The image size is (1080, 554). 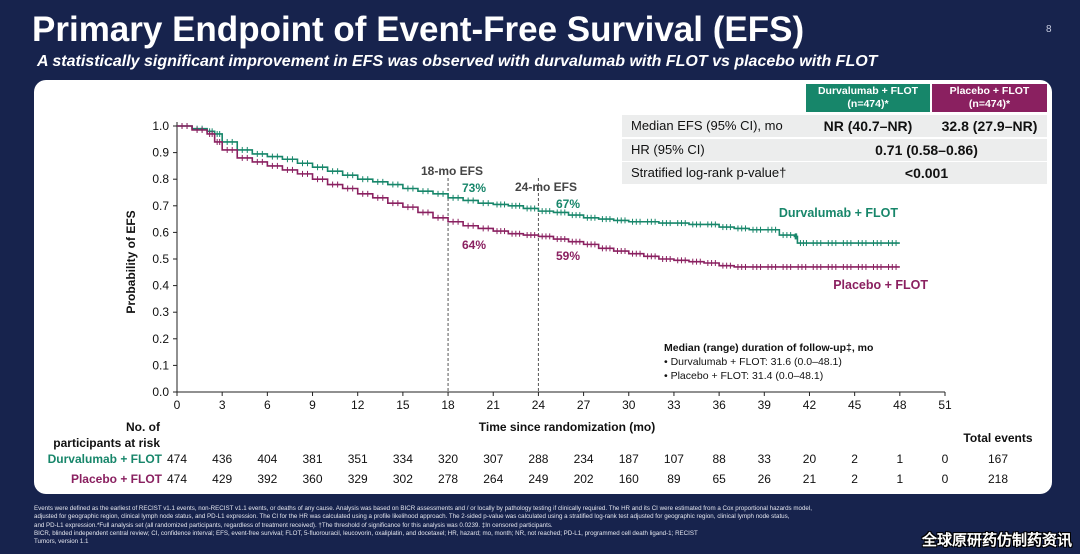 I want to click on landmark-24-placebo-value: 59%, so click(x=568, y=256).